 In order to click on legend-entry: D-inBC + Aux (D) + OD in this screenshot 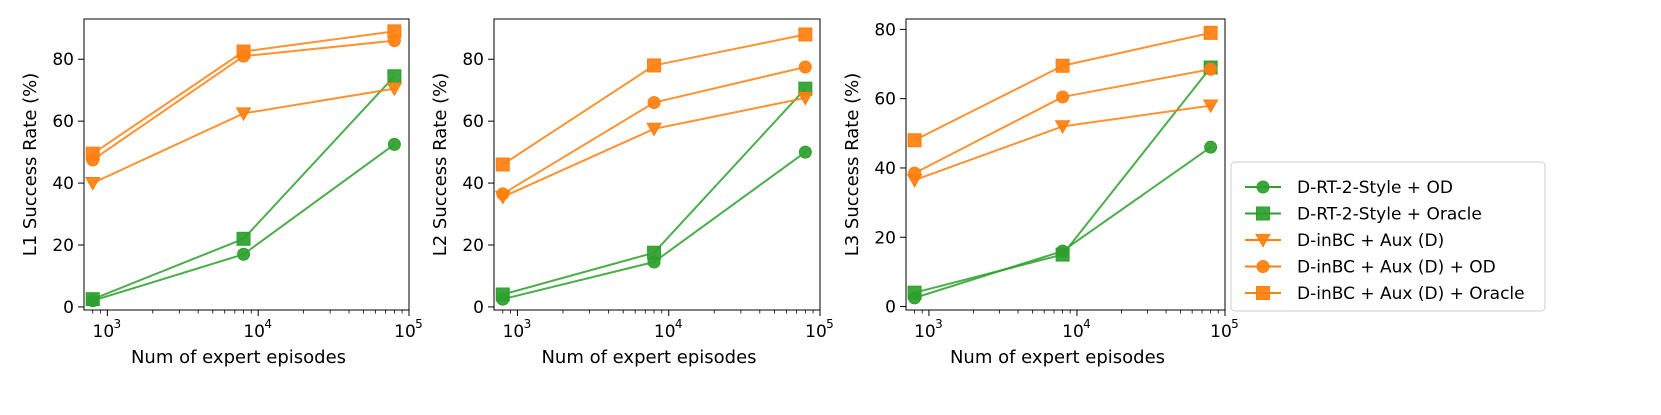, I will do `click(1370, 268)`.